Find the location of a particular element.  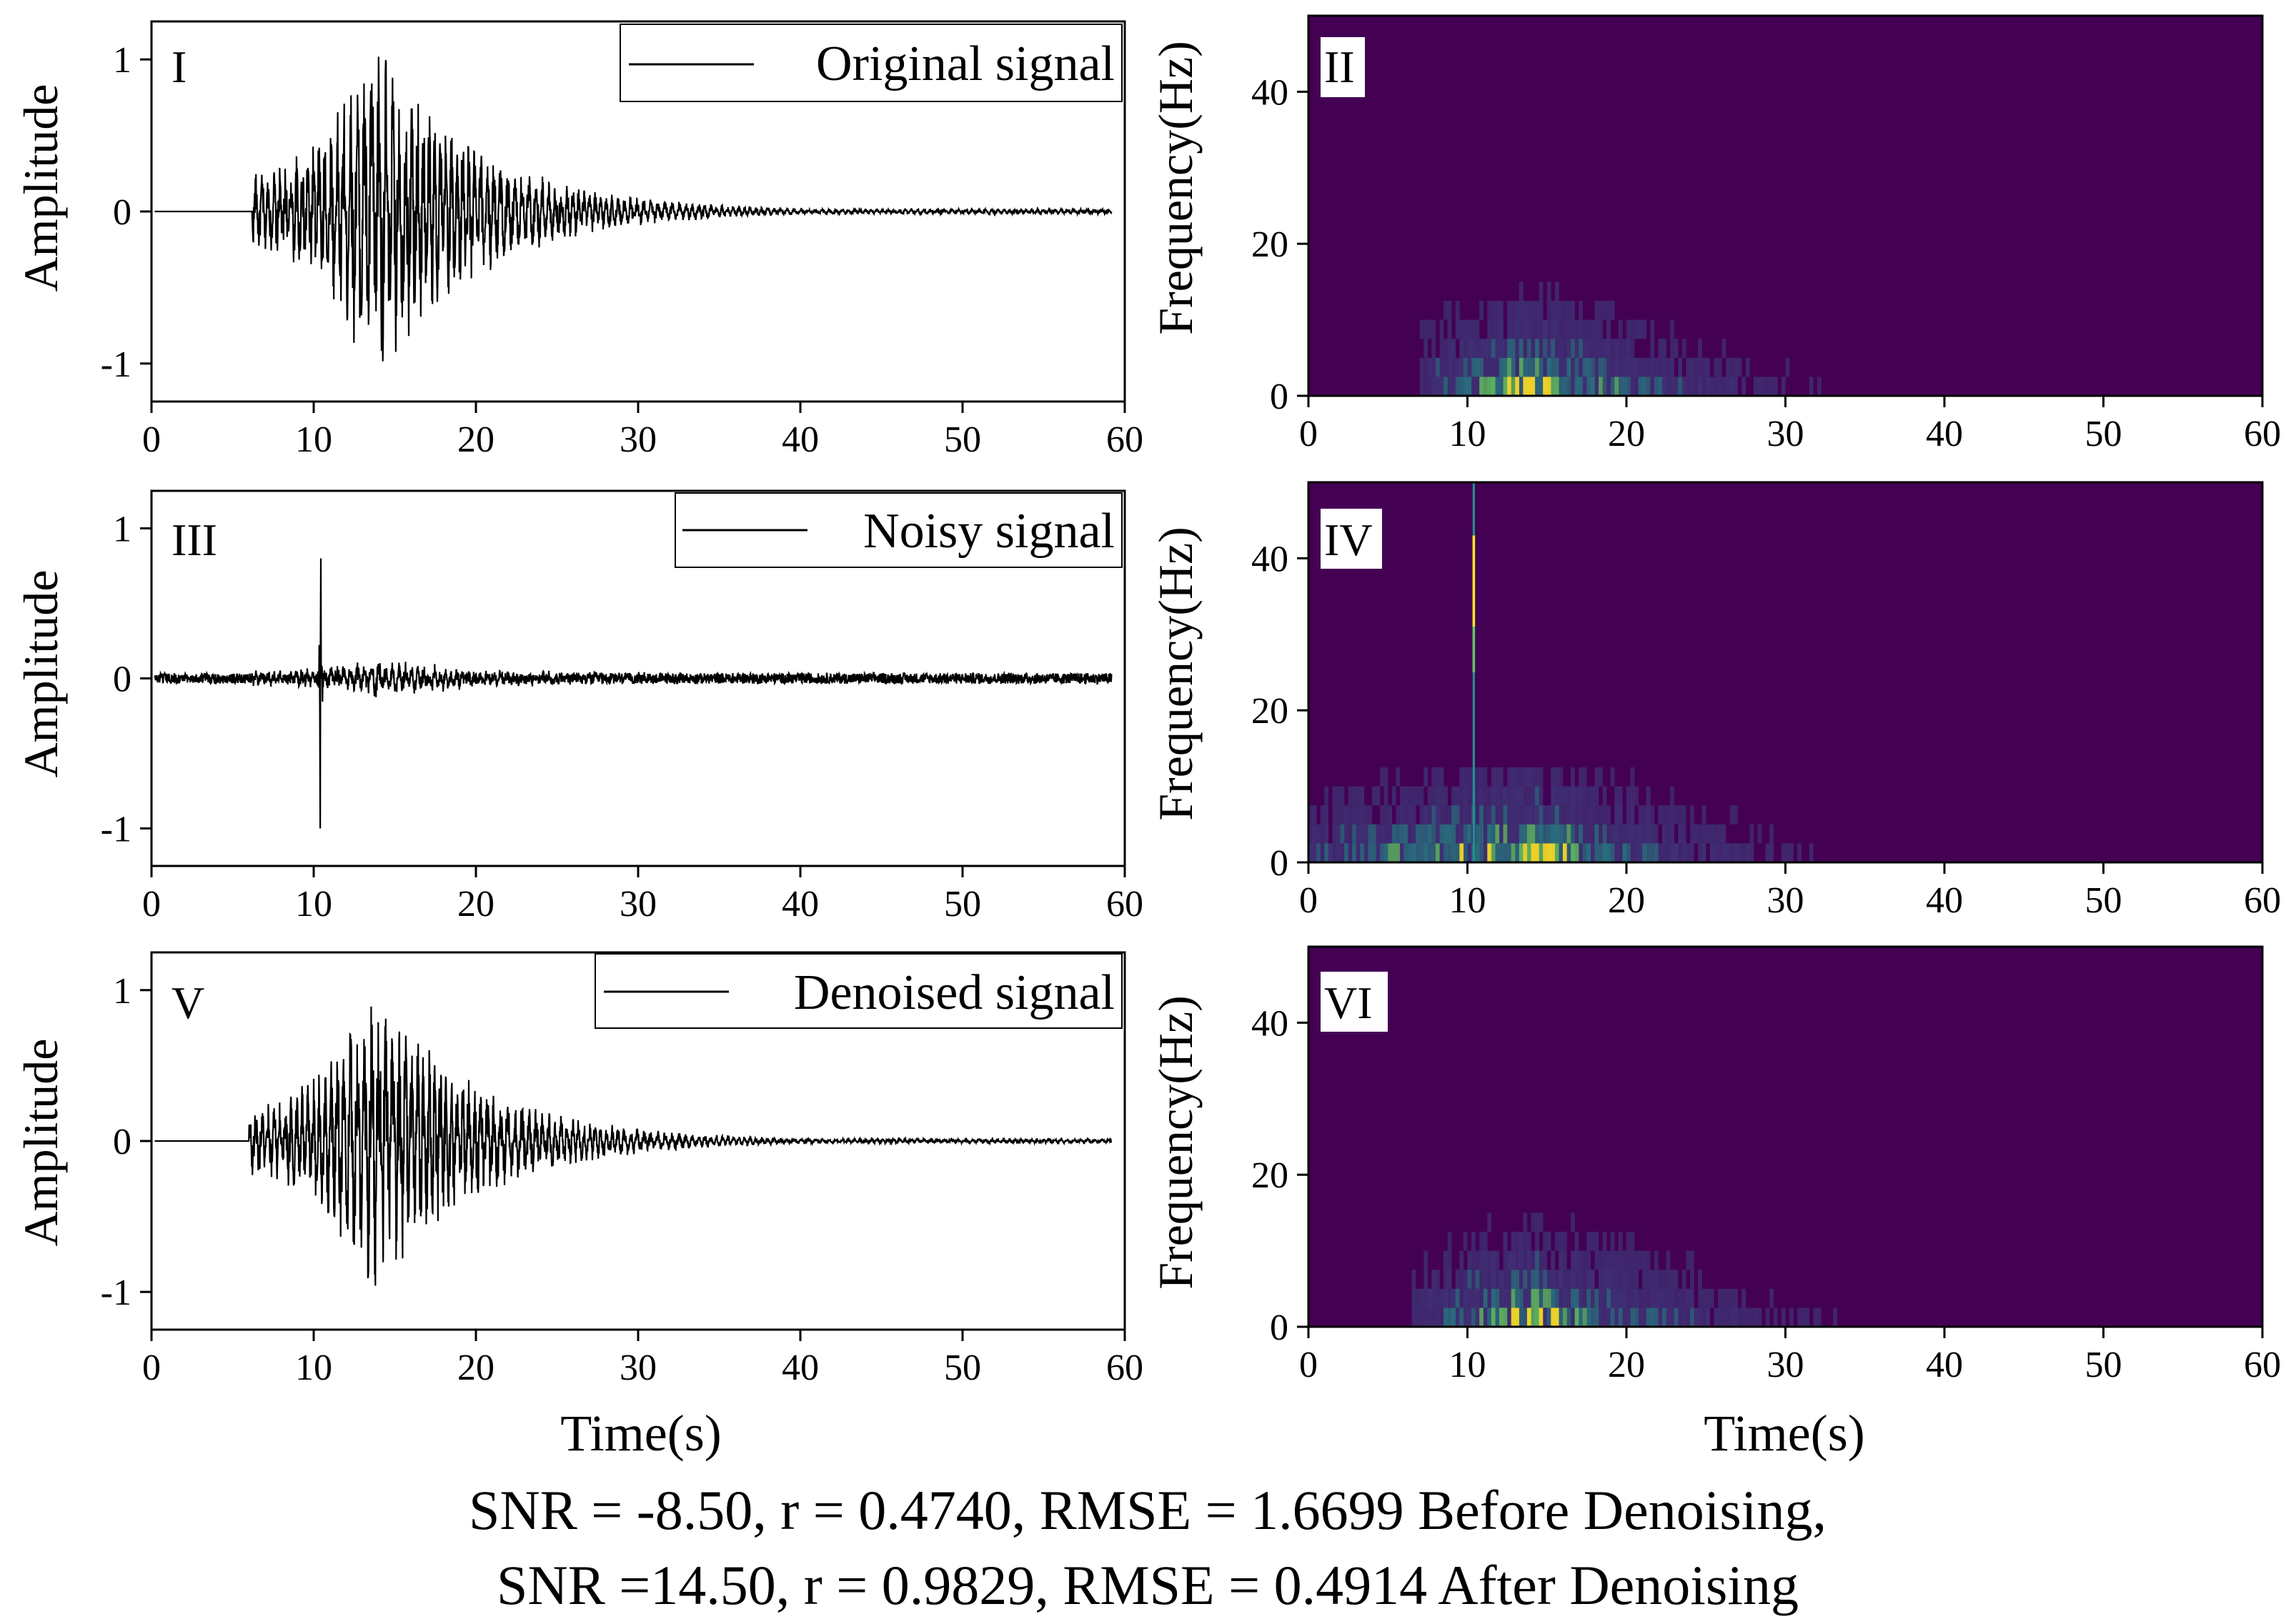

panel-VI-ylabel: Frequency(Hz) is located at coordinates (1176, 1142).